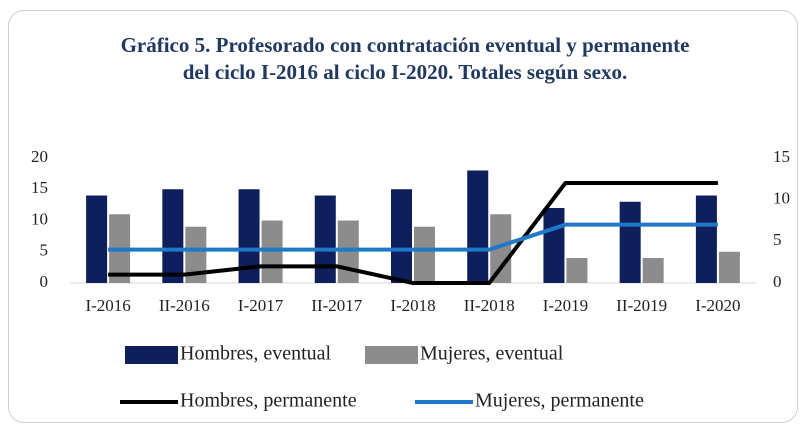  I want to click on x-tick-label: II-2016, so click(184, 305).